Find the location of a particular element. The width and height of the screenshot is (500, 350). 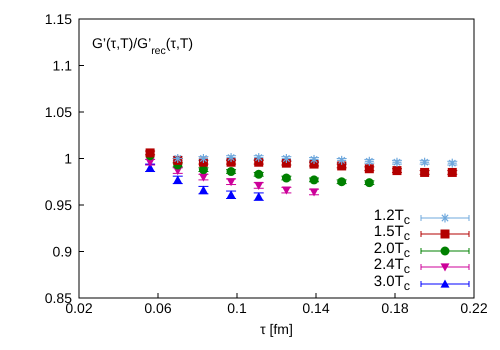

x-tick-label: 0.1 is located at coordinates (237, 308).